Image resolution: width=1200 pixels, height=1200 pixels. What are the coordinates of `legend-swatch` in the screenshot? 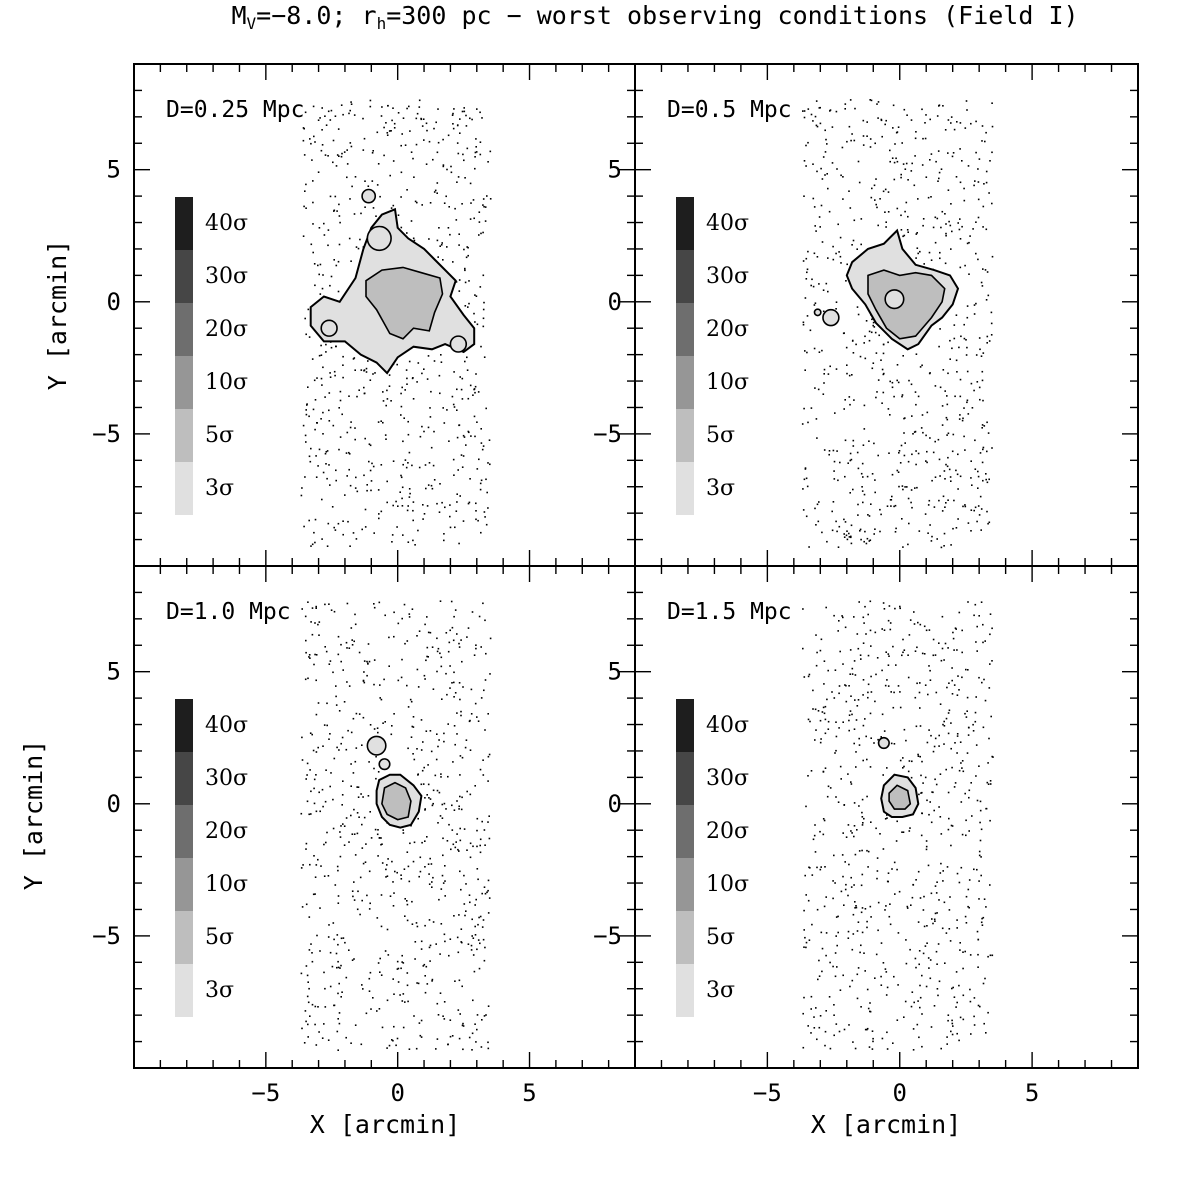 It's located at (184, 223).